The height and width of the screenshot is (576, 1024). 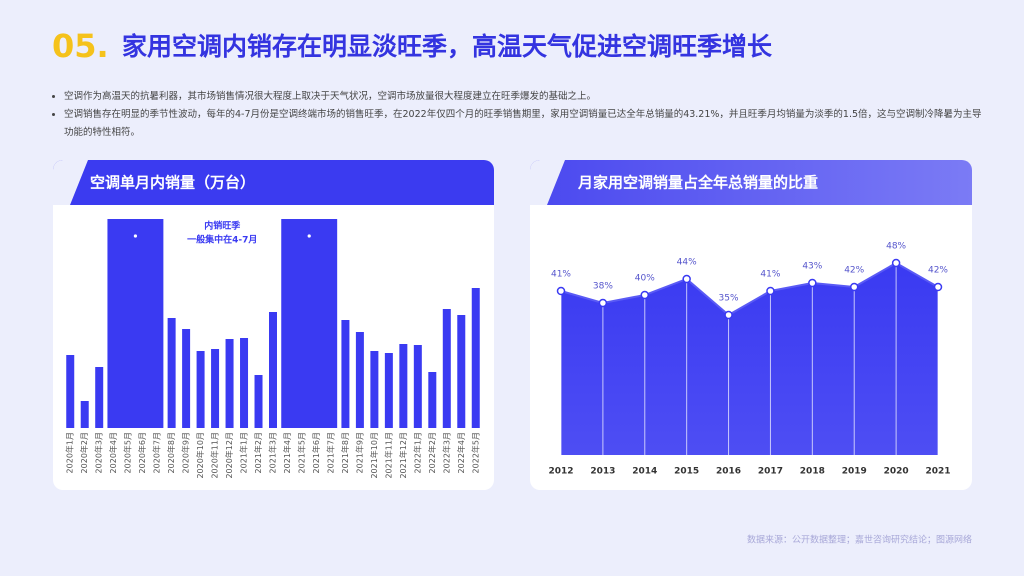 What do you see at coordinates (186, 452) in the screenshot?
I see `x-tick-label: 2020年9月` at bounding box center [186, 452].